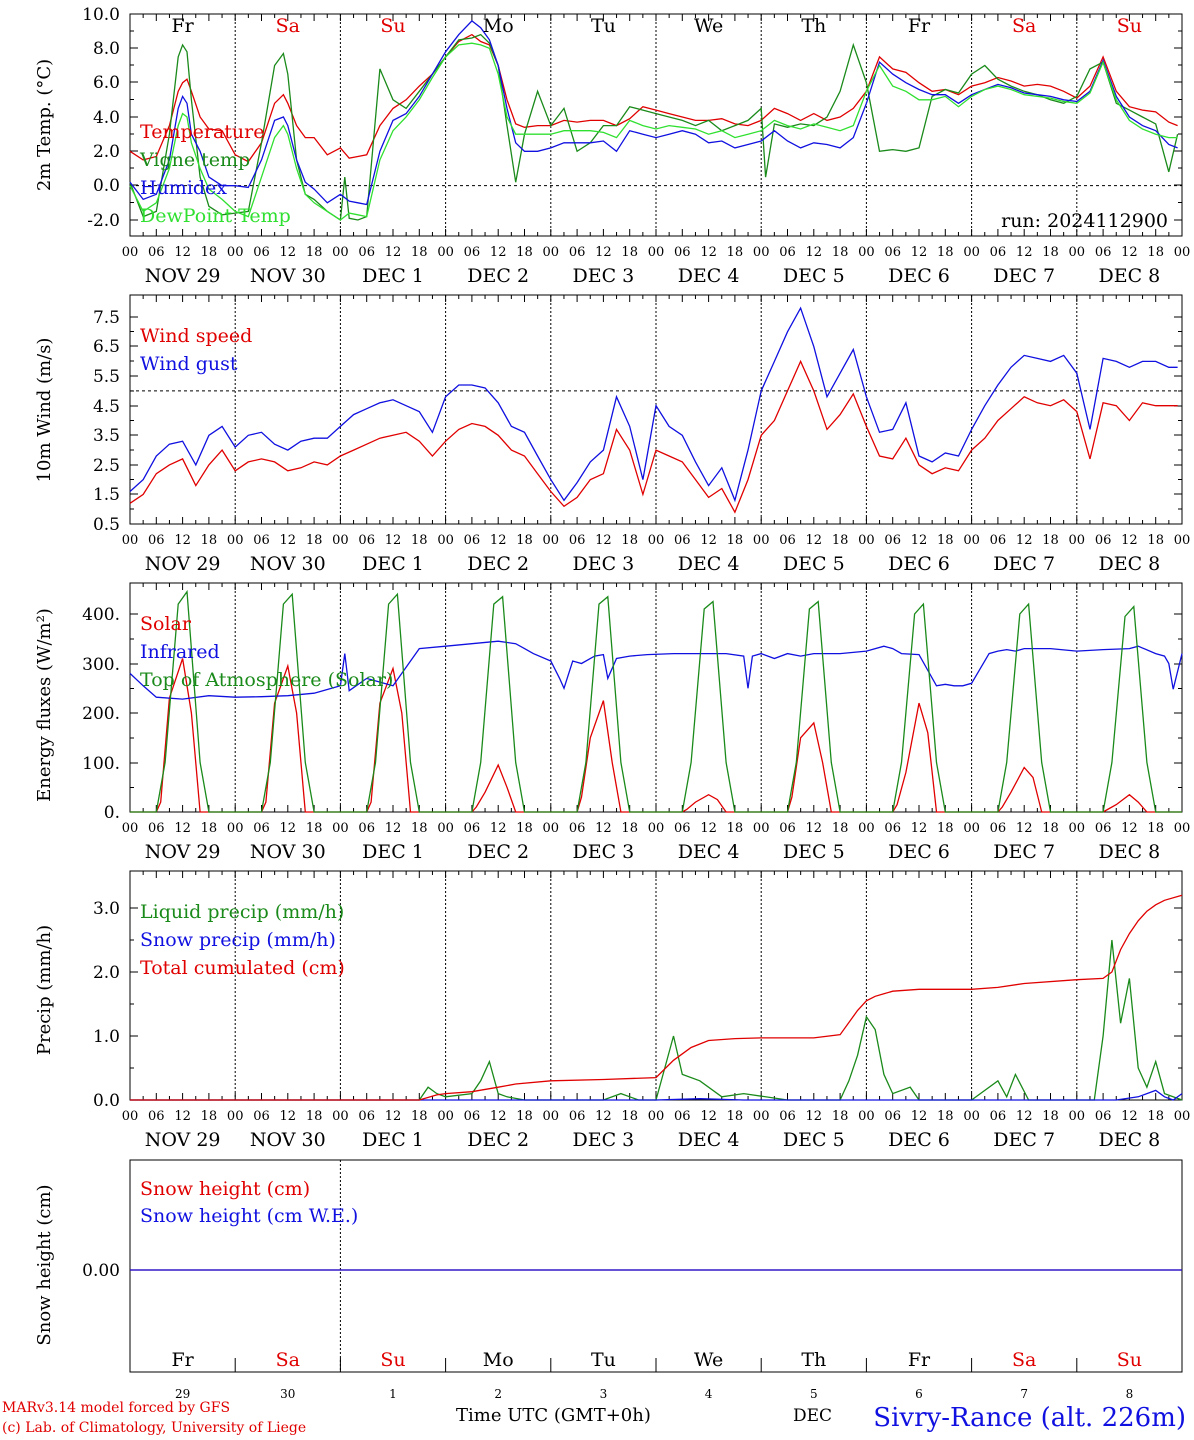 The width and height of the screenshot is (1194, 1440). What do you see at coordinates (498, 1394) in the screenshot?
I see `day-number-label: 2` at bounding box center [498, 1394].